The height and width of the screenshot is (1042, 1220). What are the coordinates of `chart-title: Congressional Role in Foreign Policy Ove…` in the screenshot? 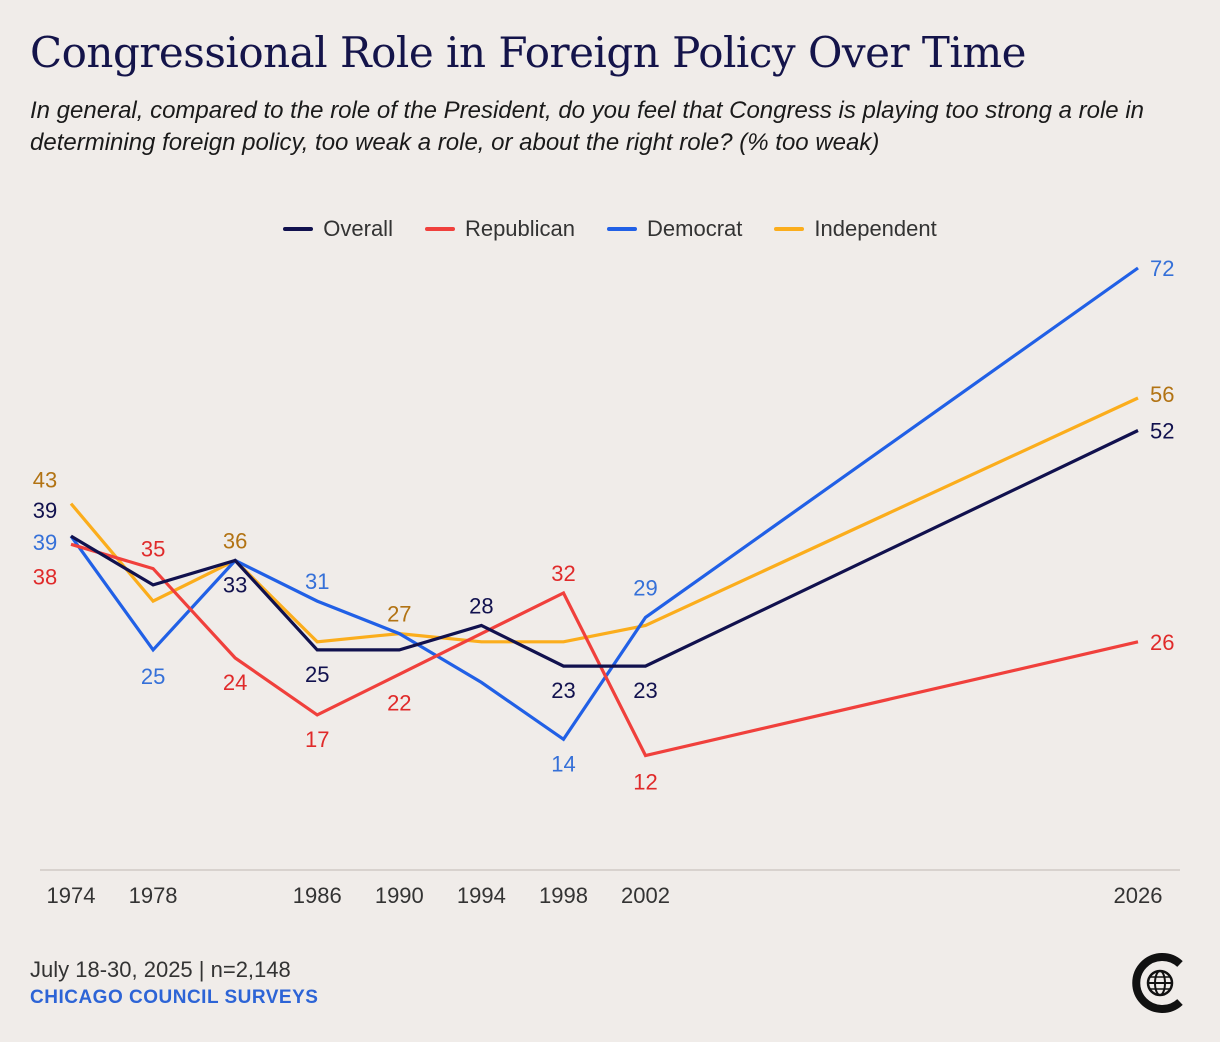 It's located at (528, 52).